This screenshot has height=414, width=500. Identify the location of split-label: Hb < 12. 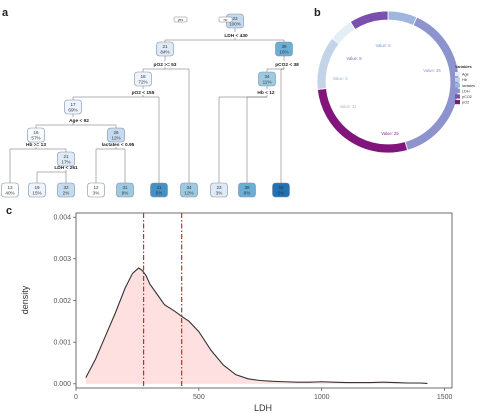
(266, 93).